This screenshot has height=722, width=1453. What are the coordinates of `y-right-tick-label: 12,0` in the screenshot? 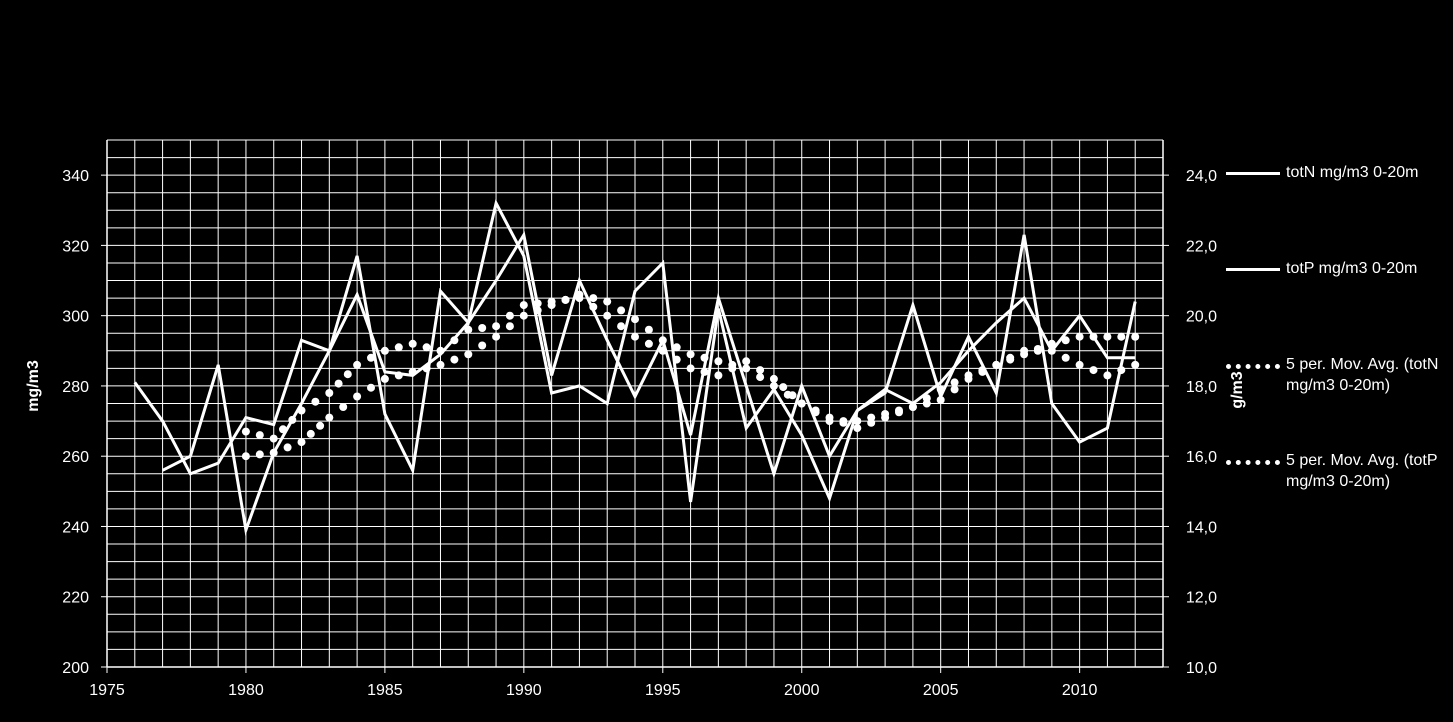 It's located at (1201, 598).